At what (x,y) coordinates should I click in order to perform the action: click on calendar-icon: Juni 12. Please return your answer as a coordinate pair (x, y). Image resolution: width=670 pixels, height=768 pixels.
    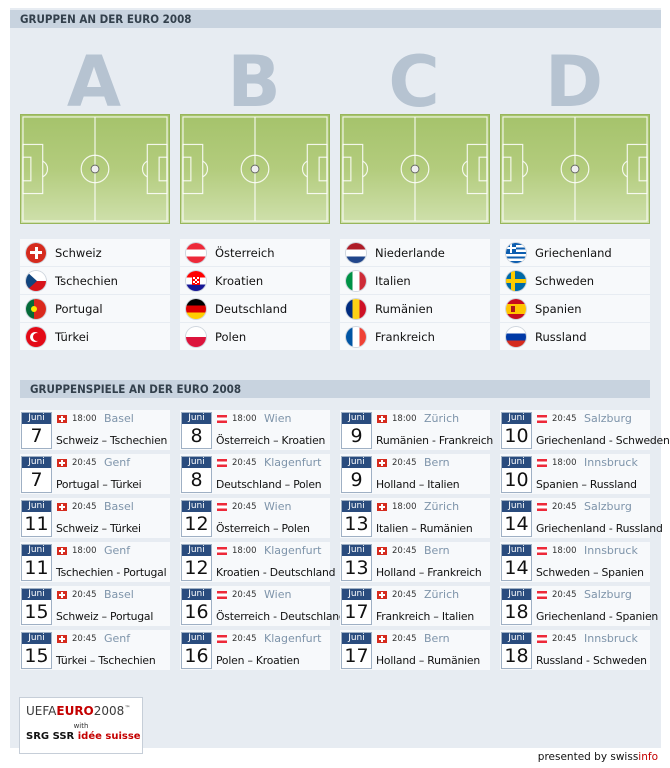
    Looking at the image, I should click on (196, 518).